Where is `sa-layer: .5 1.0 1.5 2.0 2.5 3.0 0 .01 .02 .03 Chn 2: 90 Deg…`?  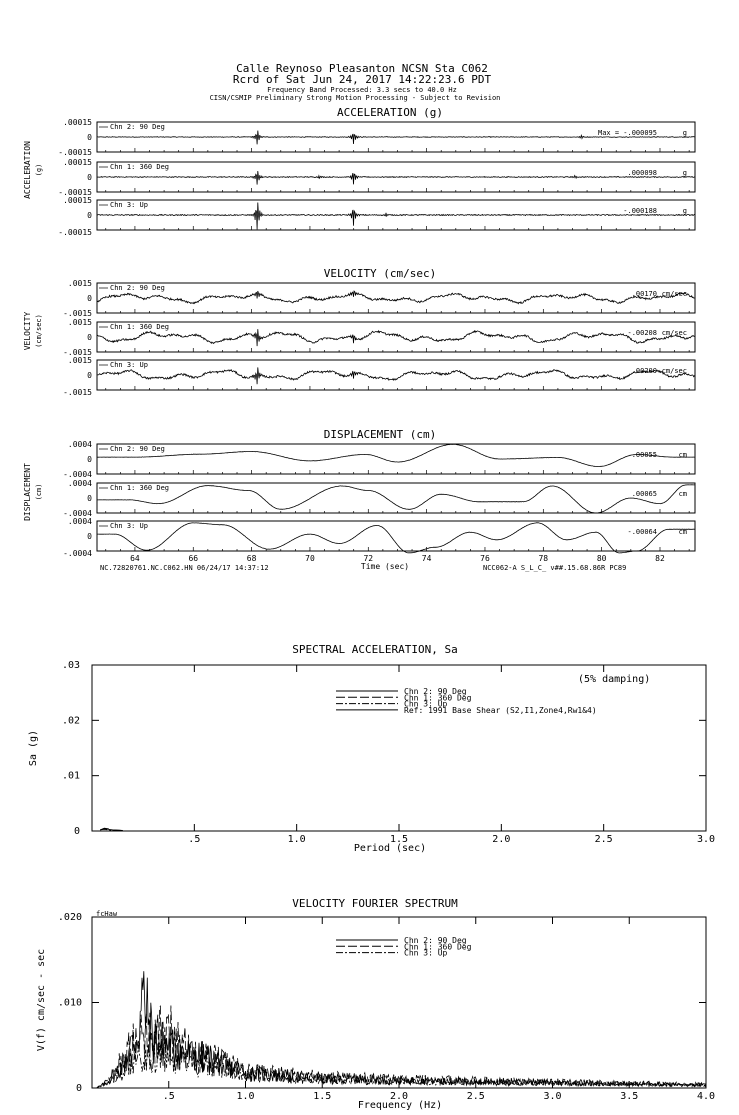
sa-layer: .5 1.0 1.5 2.0 2.5 3.0 0 .01 .02 .03 Chn 2: 90 Deg… is located at coordinates (388, 752).